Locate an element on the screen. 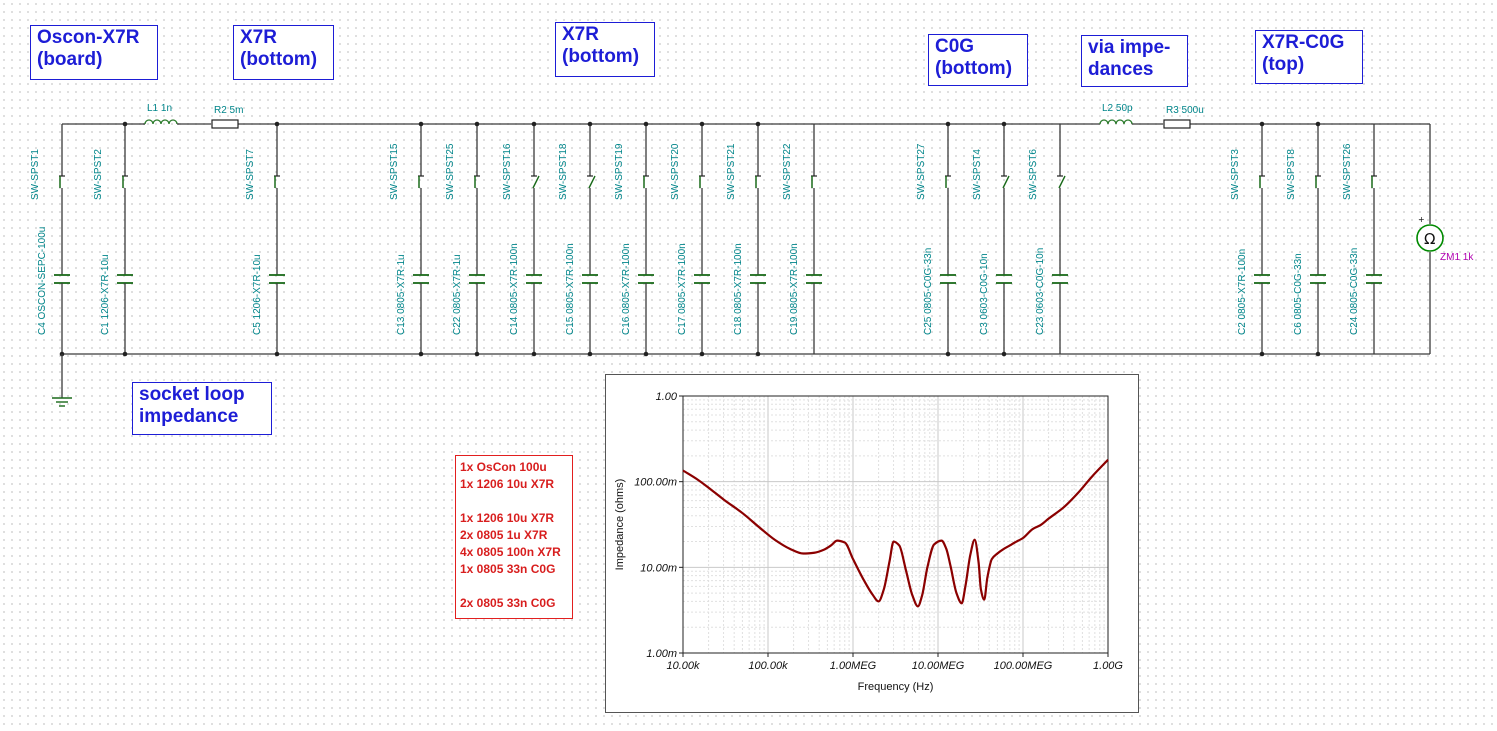 The height and width of the screenshot is (731, 1497). capacitor-label: C25 0805-C0G-33n is located at coordinates (928, 291).